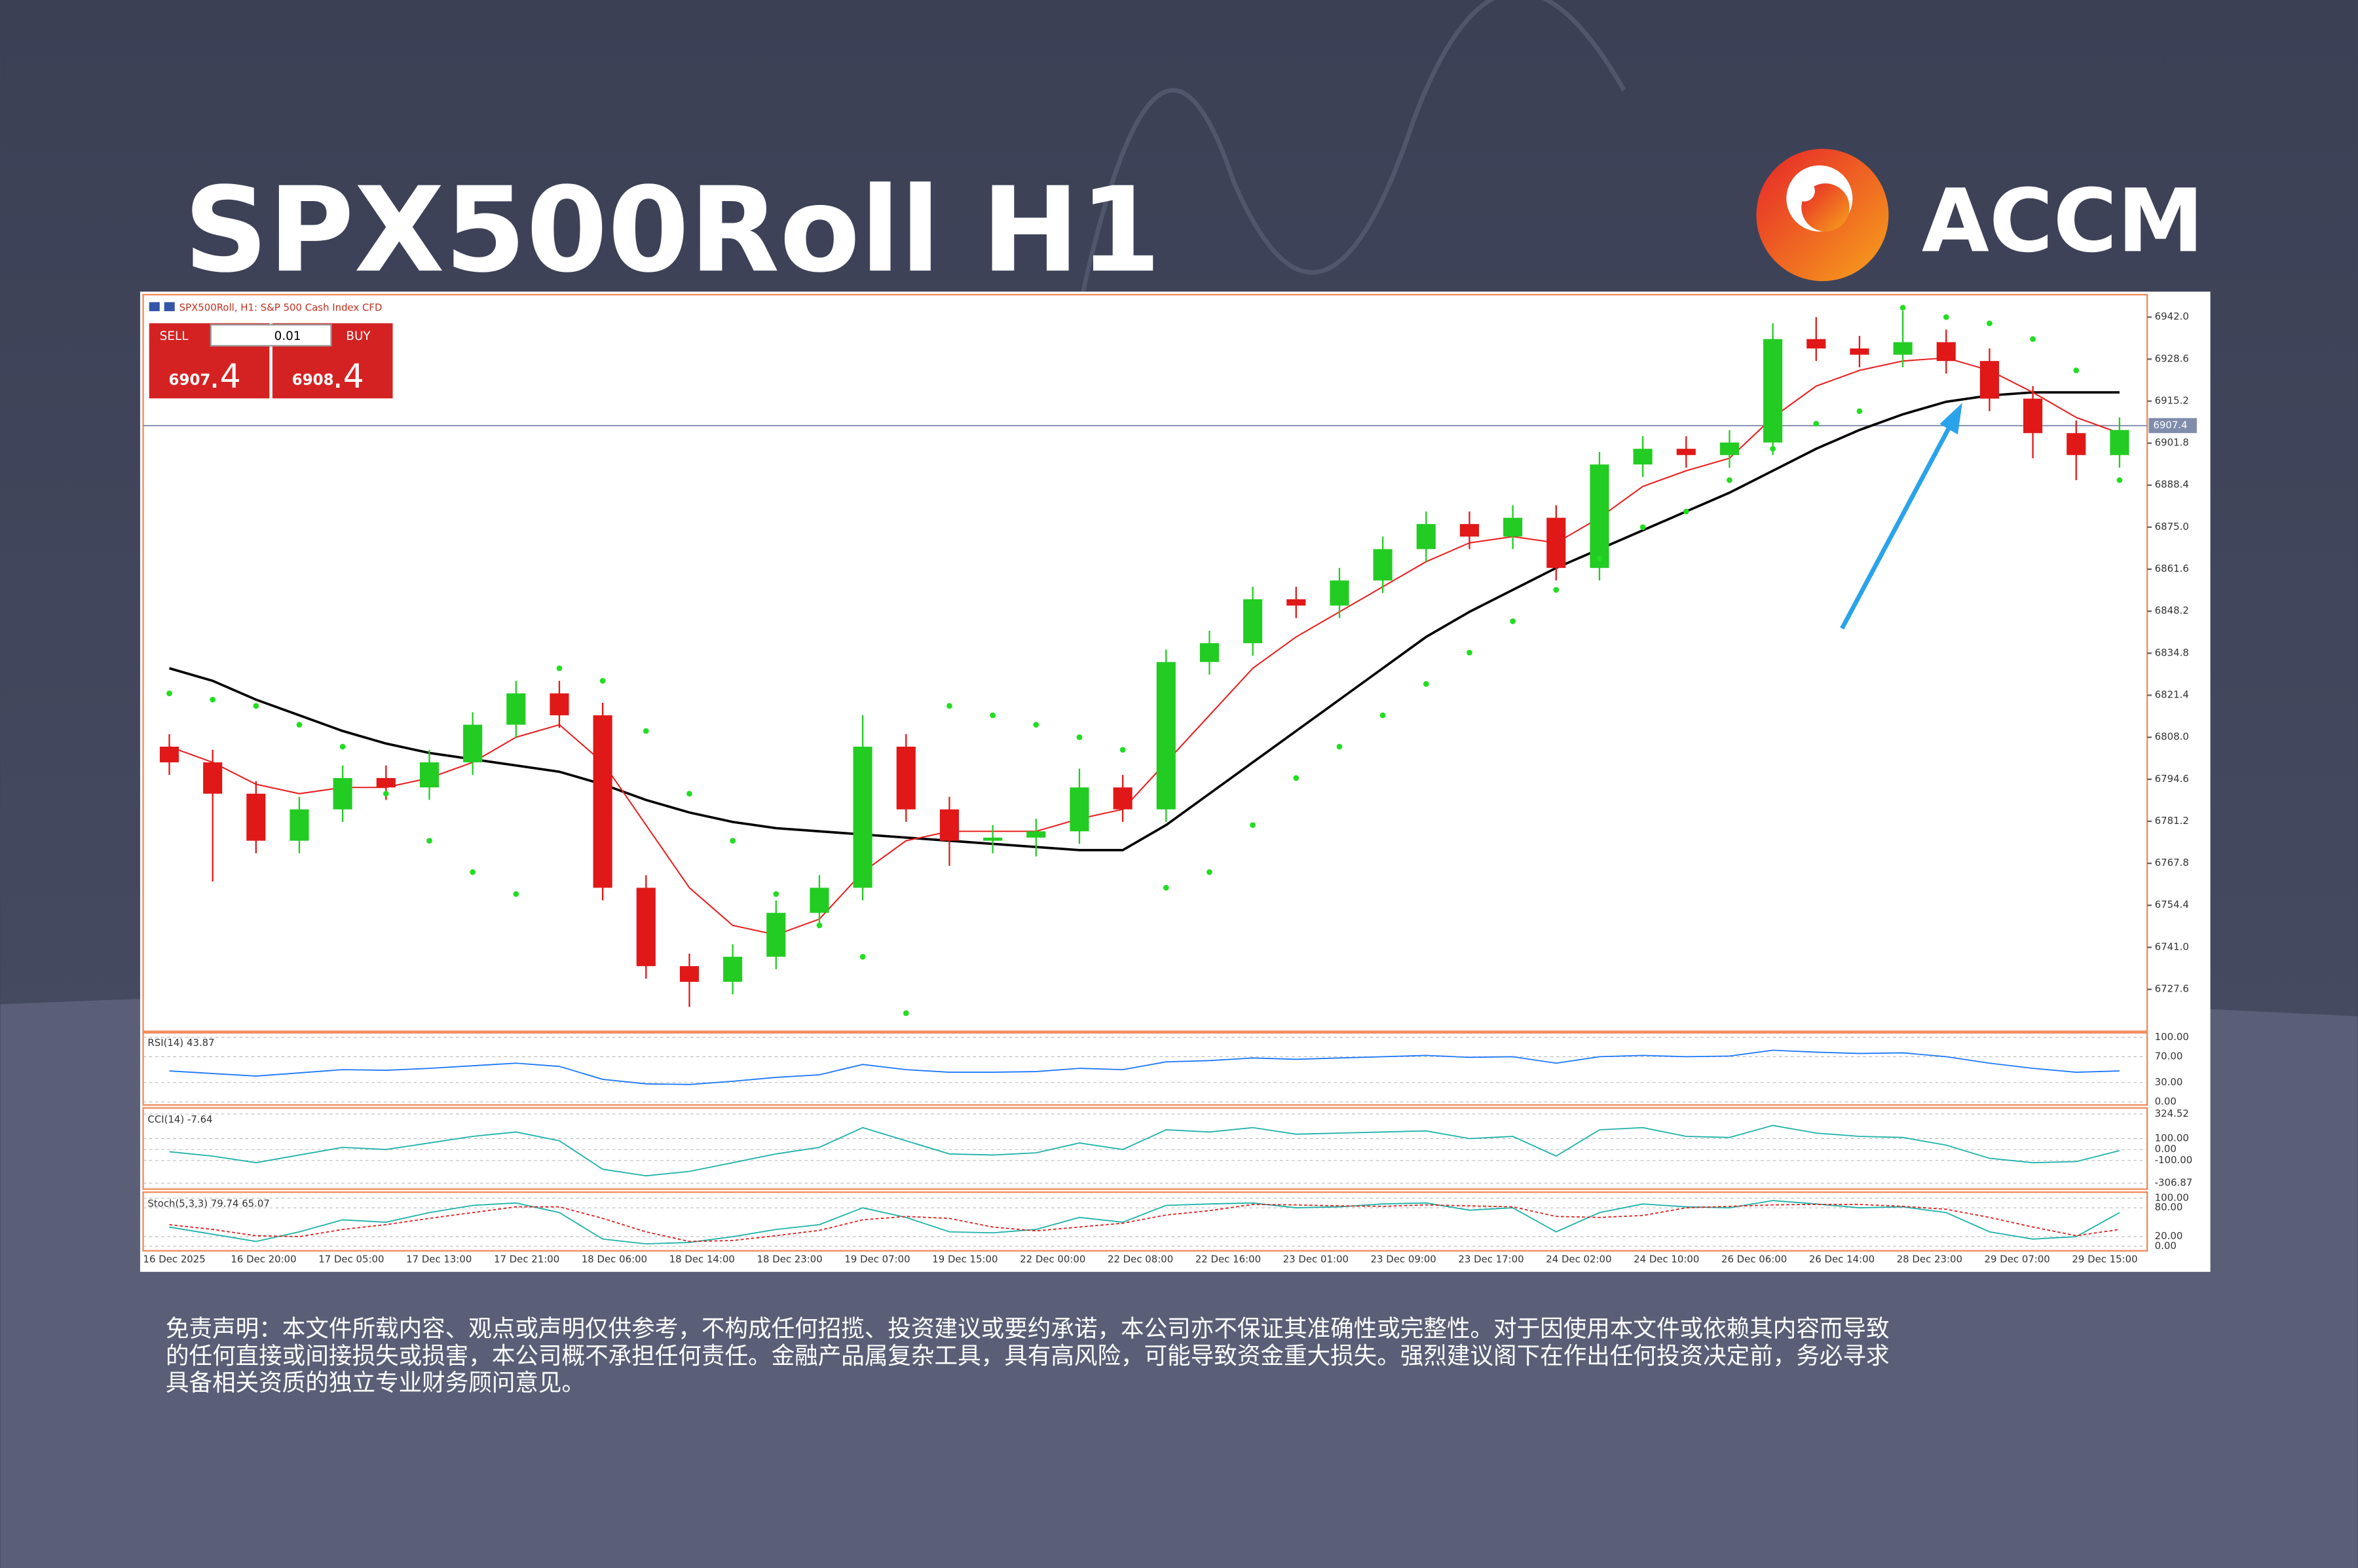 This screenshot has height=1568, width=2358. What do you see at coordinates (1901, 516) in the screenshot?
I see `annotation-arrow` at bounding box center [1901, 516].